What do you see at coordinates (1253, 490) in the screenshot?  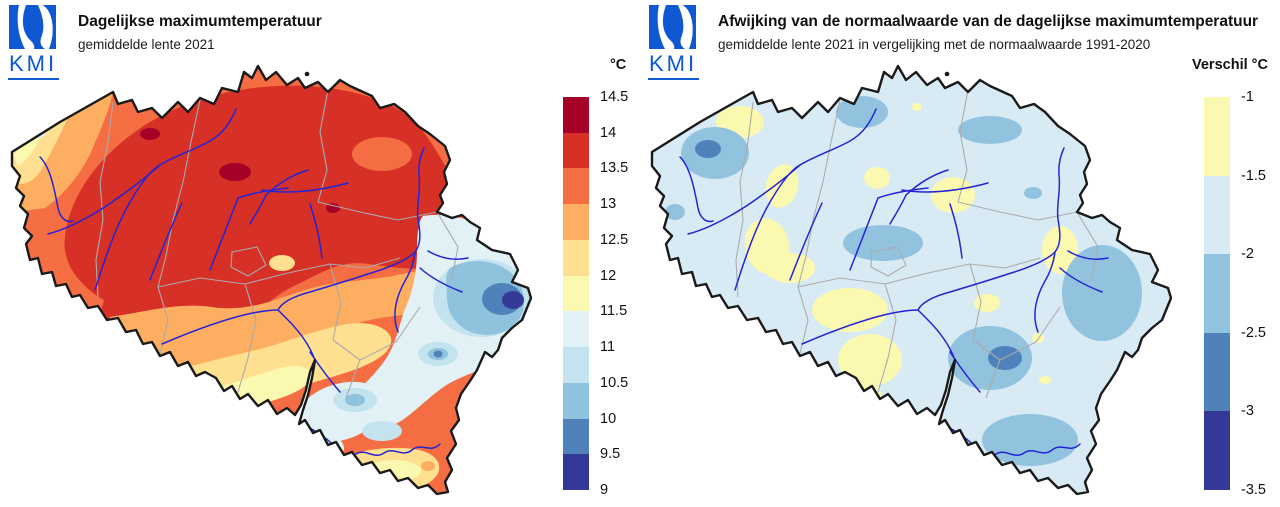 I see `colorbar-tick-label: -3.5` at bounding box center [1253, 490].